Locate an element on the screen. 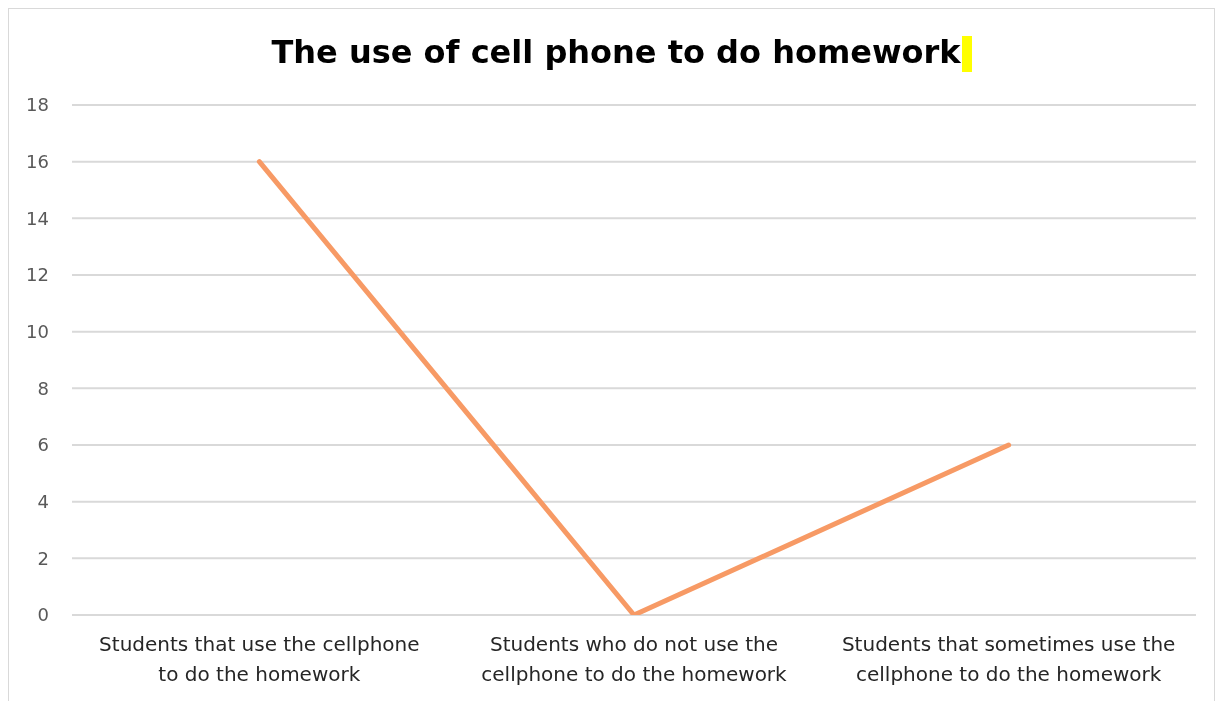 Image resolution: width=1223 pixels, height=702 pixels. y-tick-label: 0 is located at coordinates (43, 615).